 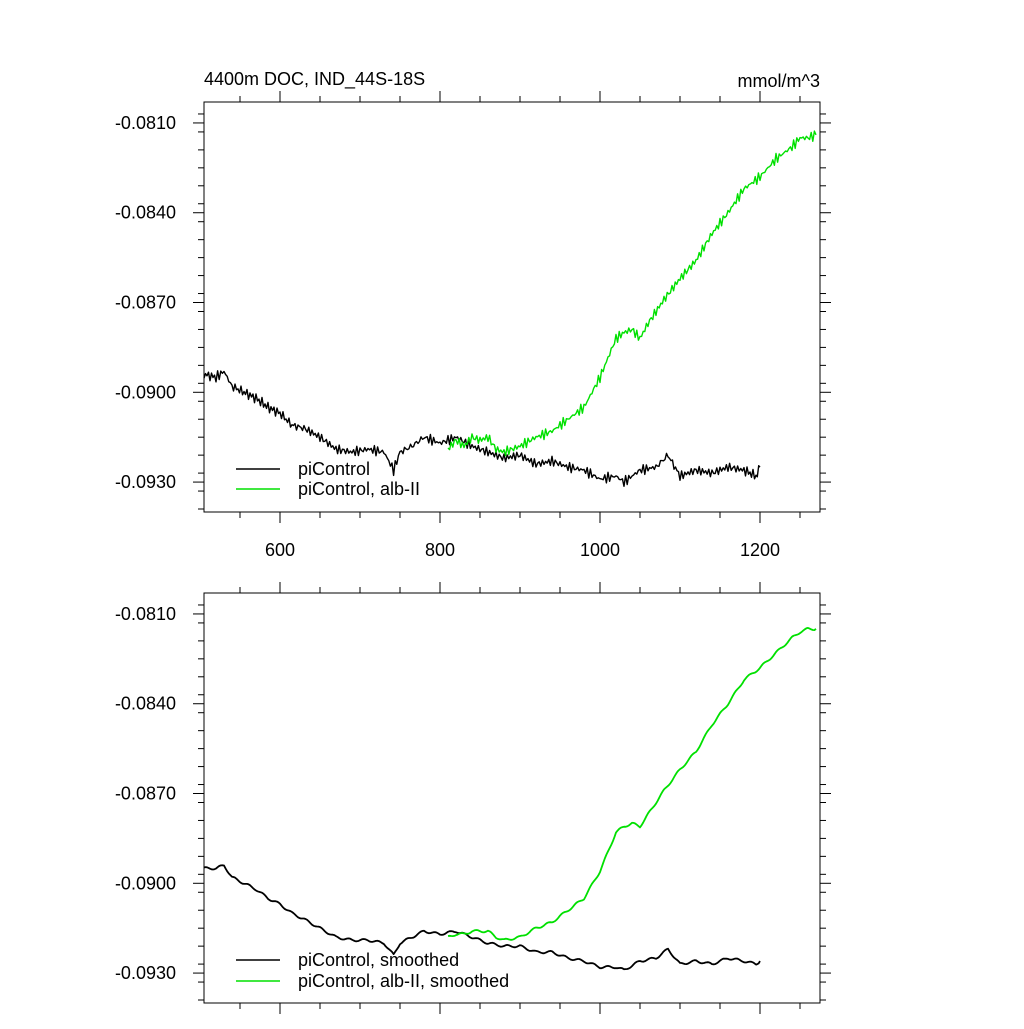 What do you see at coordinates (280, 550) in the screenshot?
I see `x-tick-label: 600` at bounding box center [280, 550].